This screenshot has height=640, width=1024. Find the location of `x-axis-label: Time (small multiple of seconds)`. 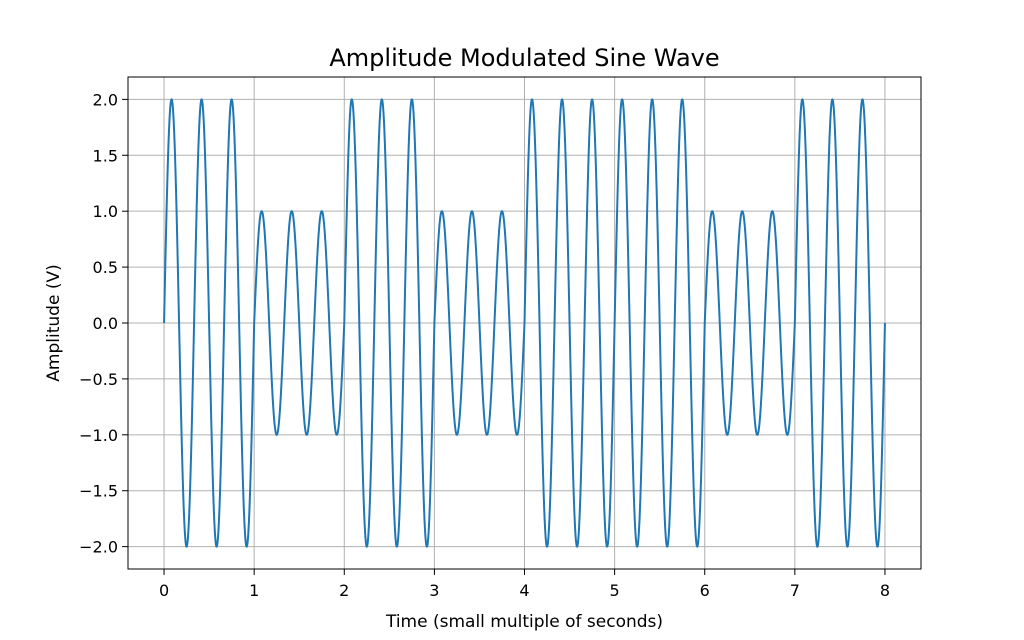

x-axis-label: Time (small multiple of seconds) is located at coordinates (524, 622).